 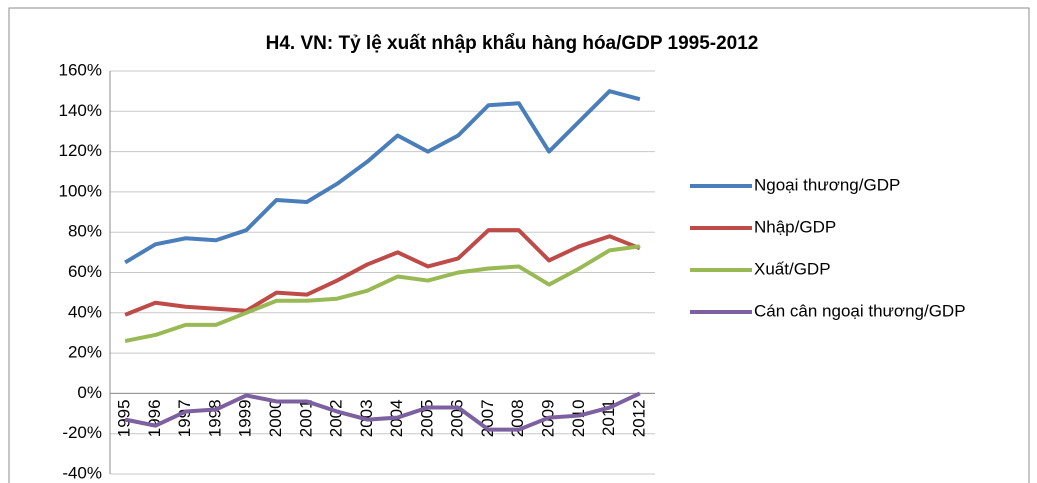 I want to click on legend-label: Nhập/GDP, so click(x=795, y=226).